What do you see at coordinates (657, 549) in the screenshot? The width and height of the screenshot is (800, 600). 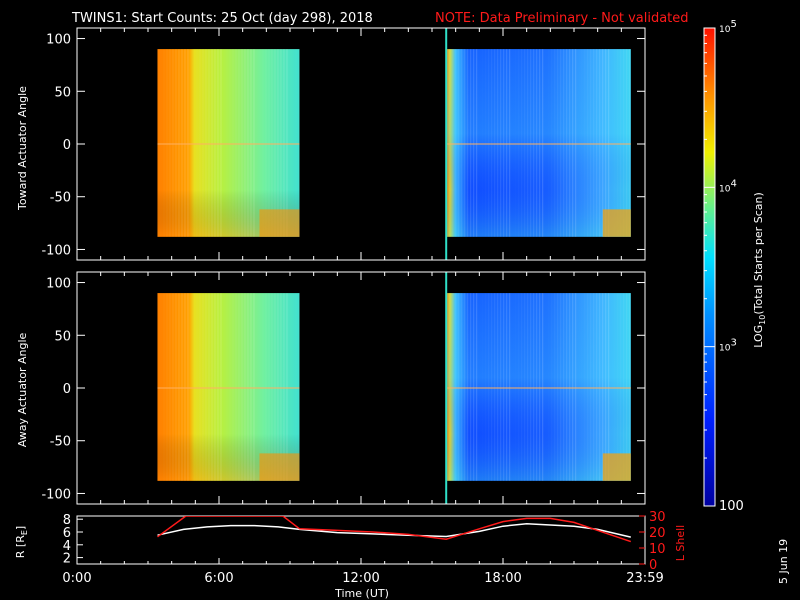 I see `lshell-ytick-label: 10` at bounding box center [657, 549].